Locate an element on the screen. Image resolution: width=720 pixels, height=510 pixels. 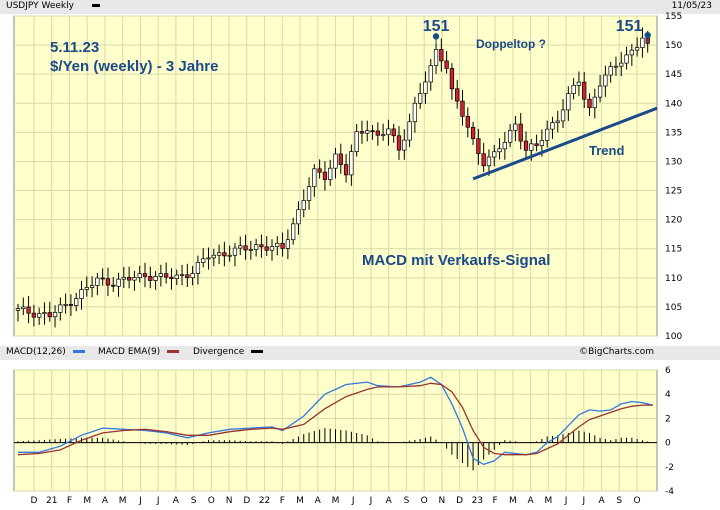
date-label: 11/05/23 is located at coordinates (691, 6).